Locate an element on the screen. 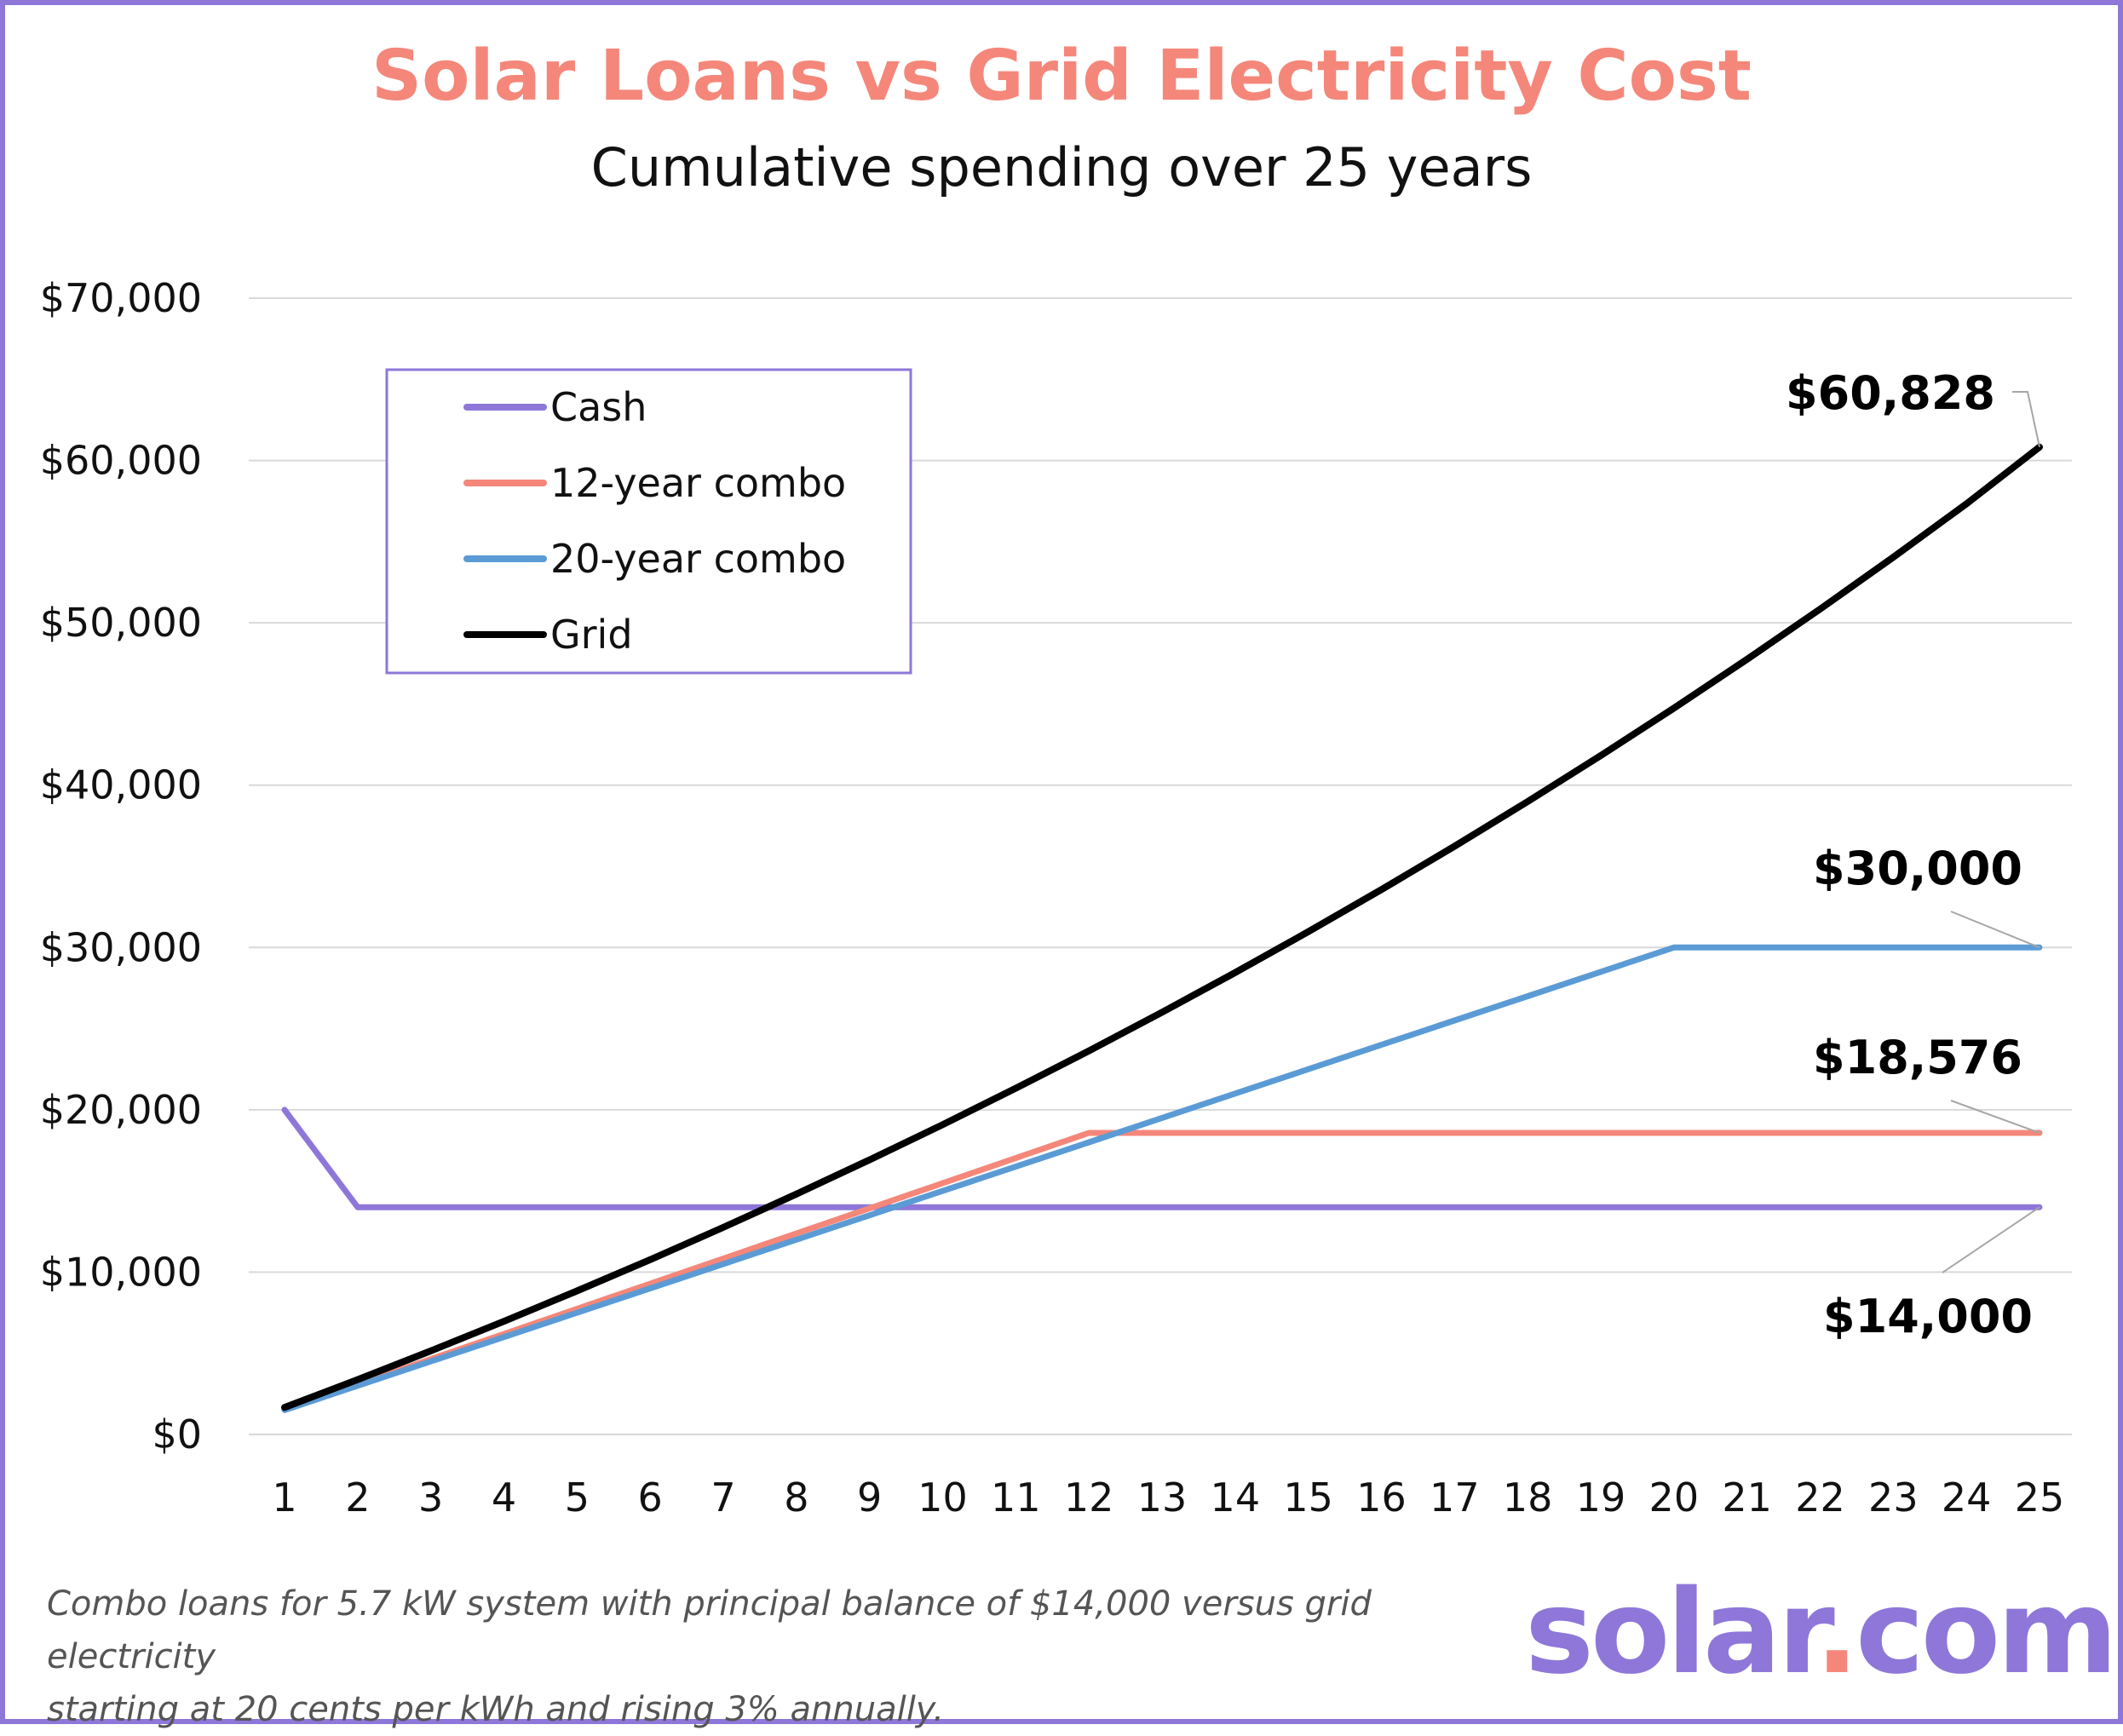  x-tick-label: 11 is located at coordinates (1016, 1497).